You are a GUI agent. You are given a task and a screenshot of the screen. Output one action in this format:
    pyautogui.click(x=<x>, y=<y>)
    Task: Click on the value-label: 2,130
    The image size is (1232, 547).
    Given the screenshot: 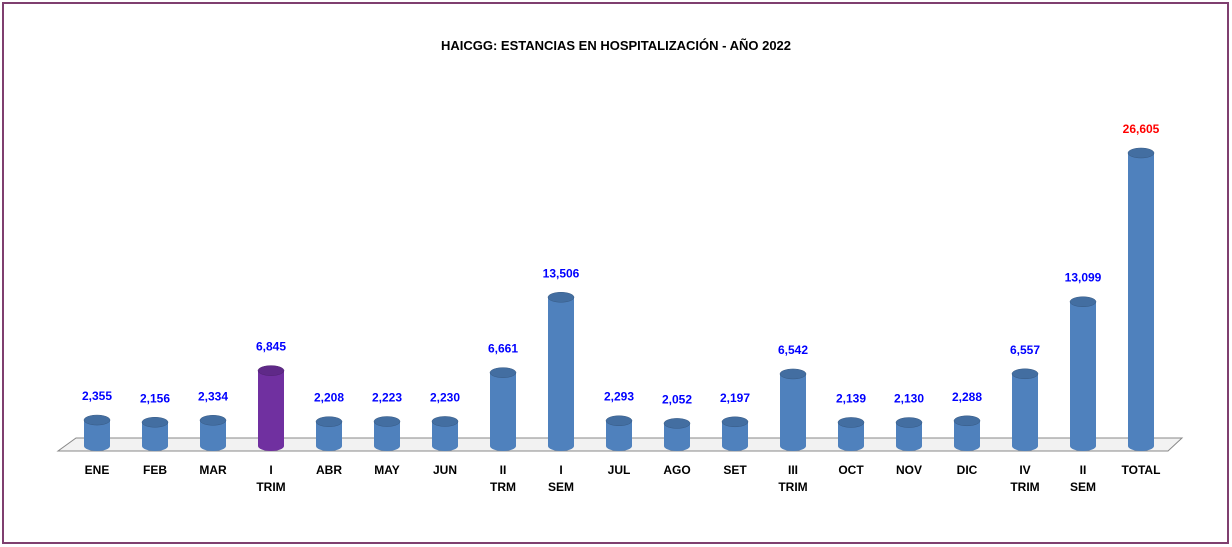 What is the action you would take?
    pyautogui.click(x=909, y=399)
    